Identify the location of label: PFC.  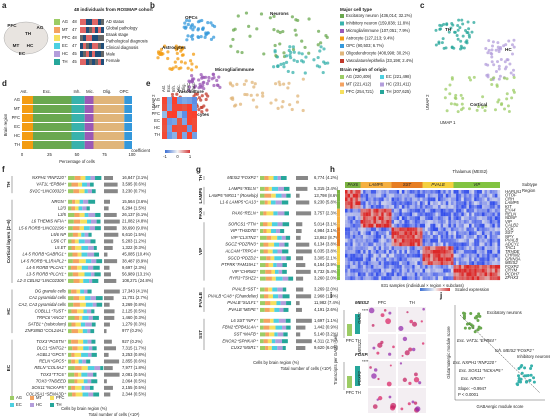
(350, 340).